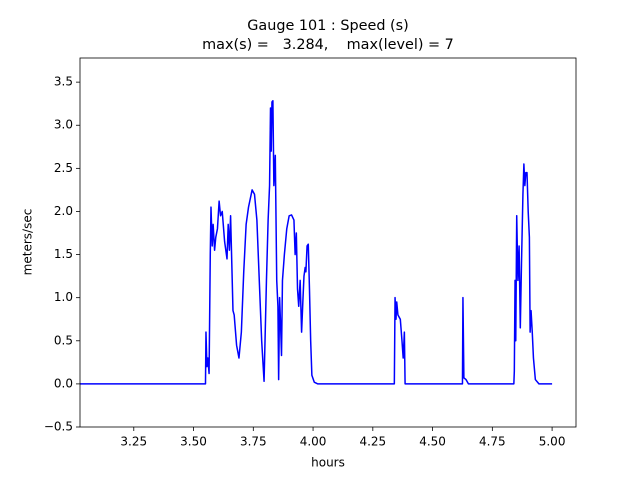 The width and height of the screenshot is (640, 480). I want to click on x-tick-label: 4.25, so click(372, 442).